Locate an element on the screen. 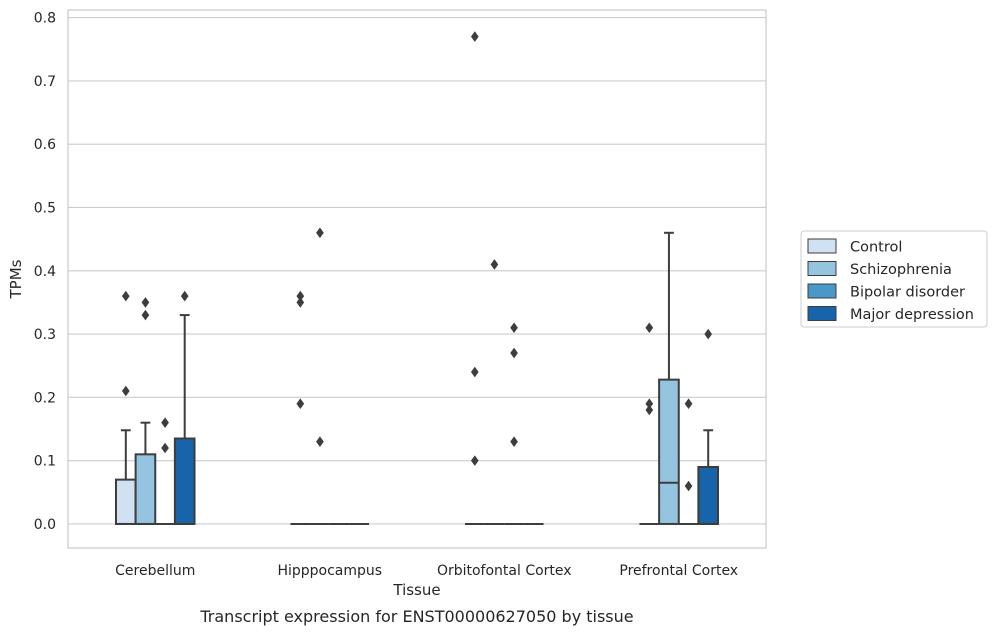 The image size is (997, 635). legend-frame is located at coordinates (894, 279).